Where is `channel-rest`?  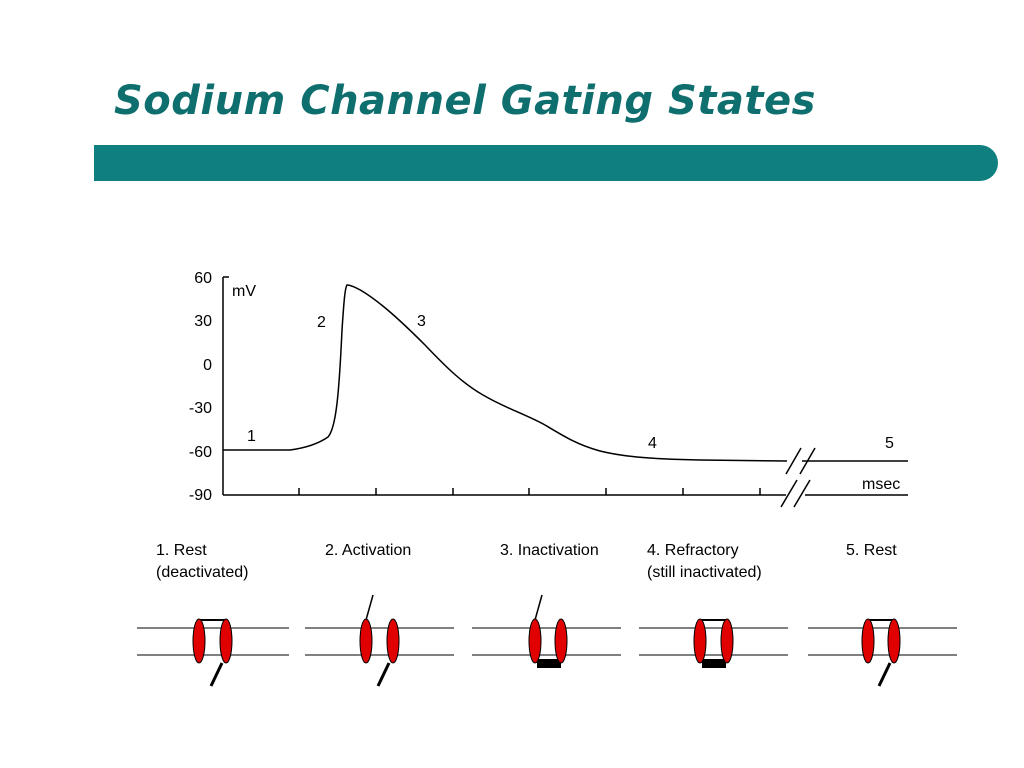 channel-rest is located at coordinates (213, 652).